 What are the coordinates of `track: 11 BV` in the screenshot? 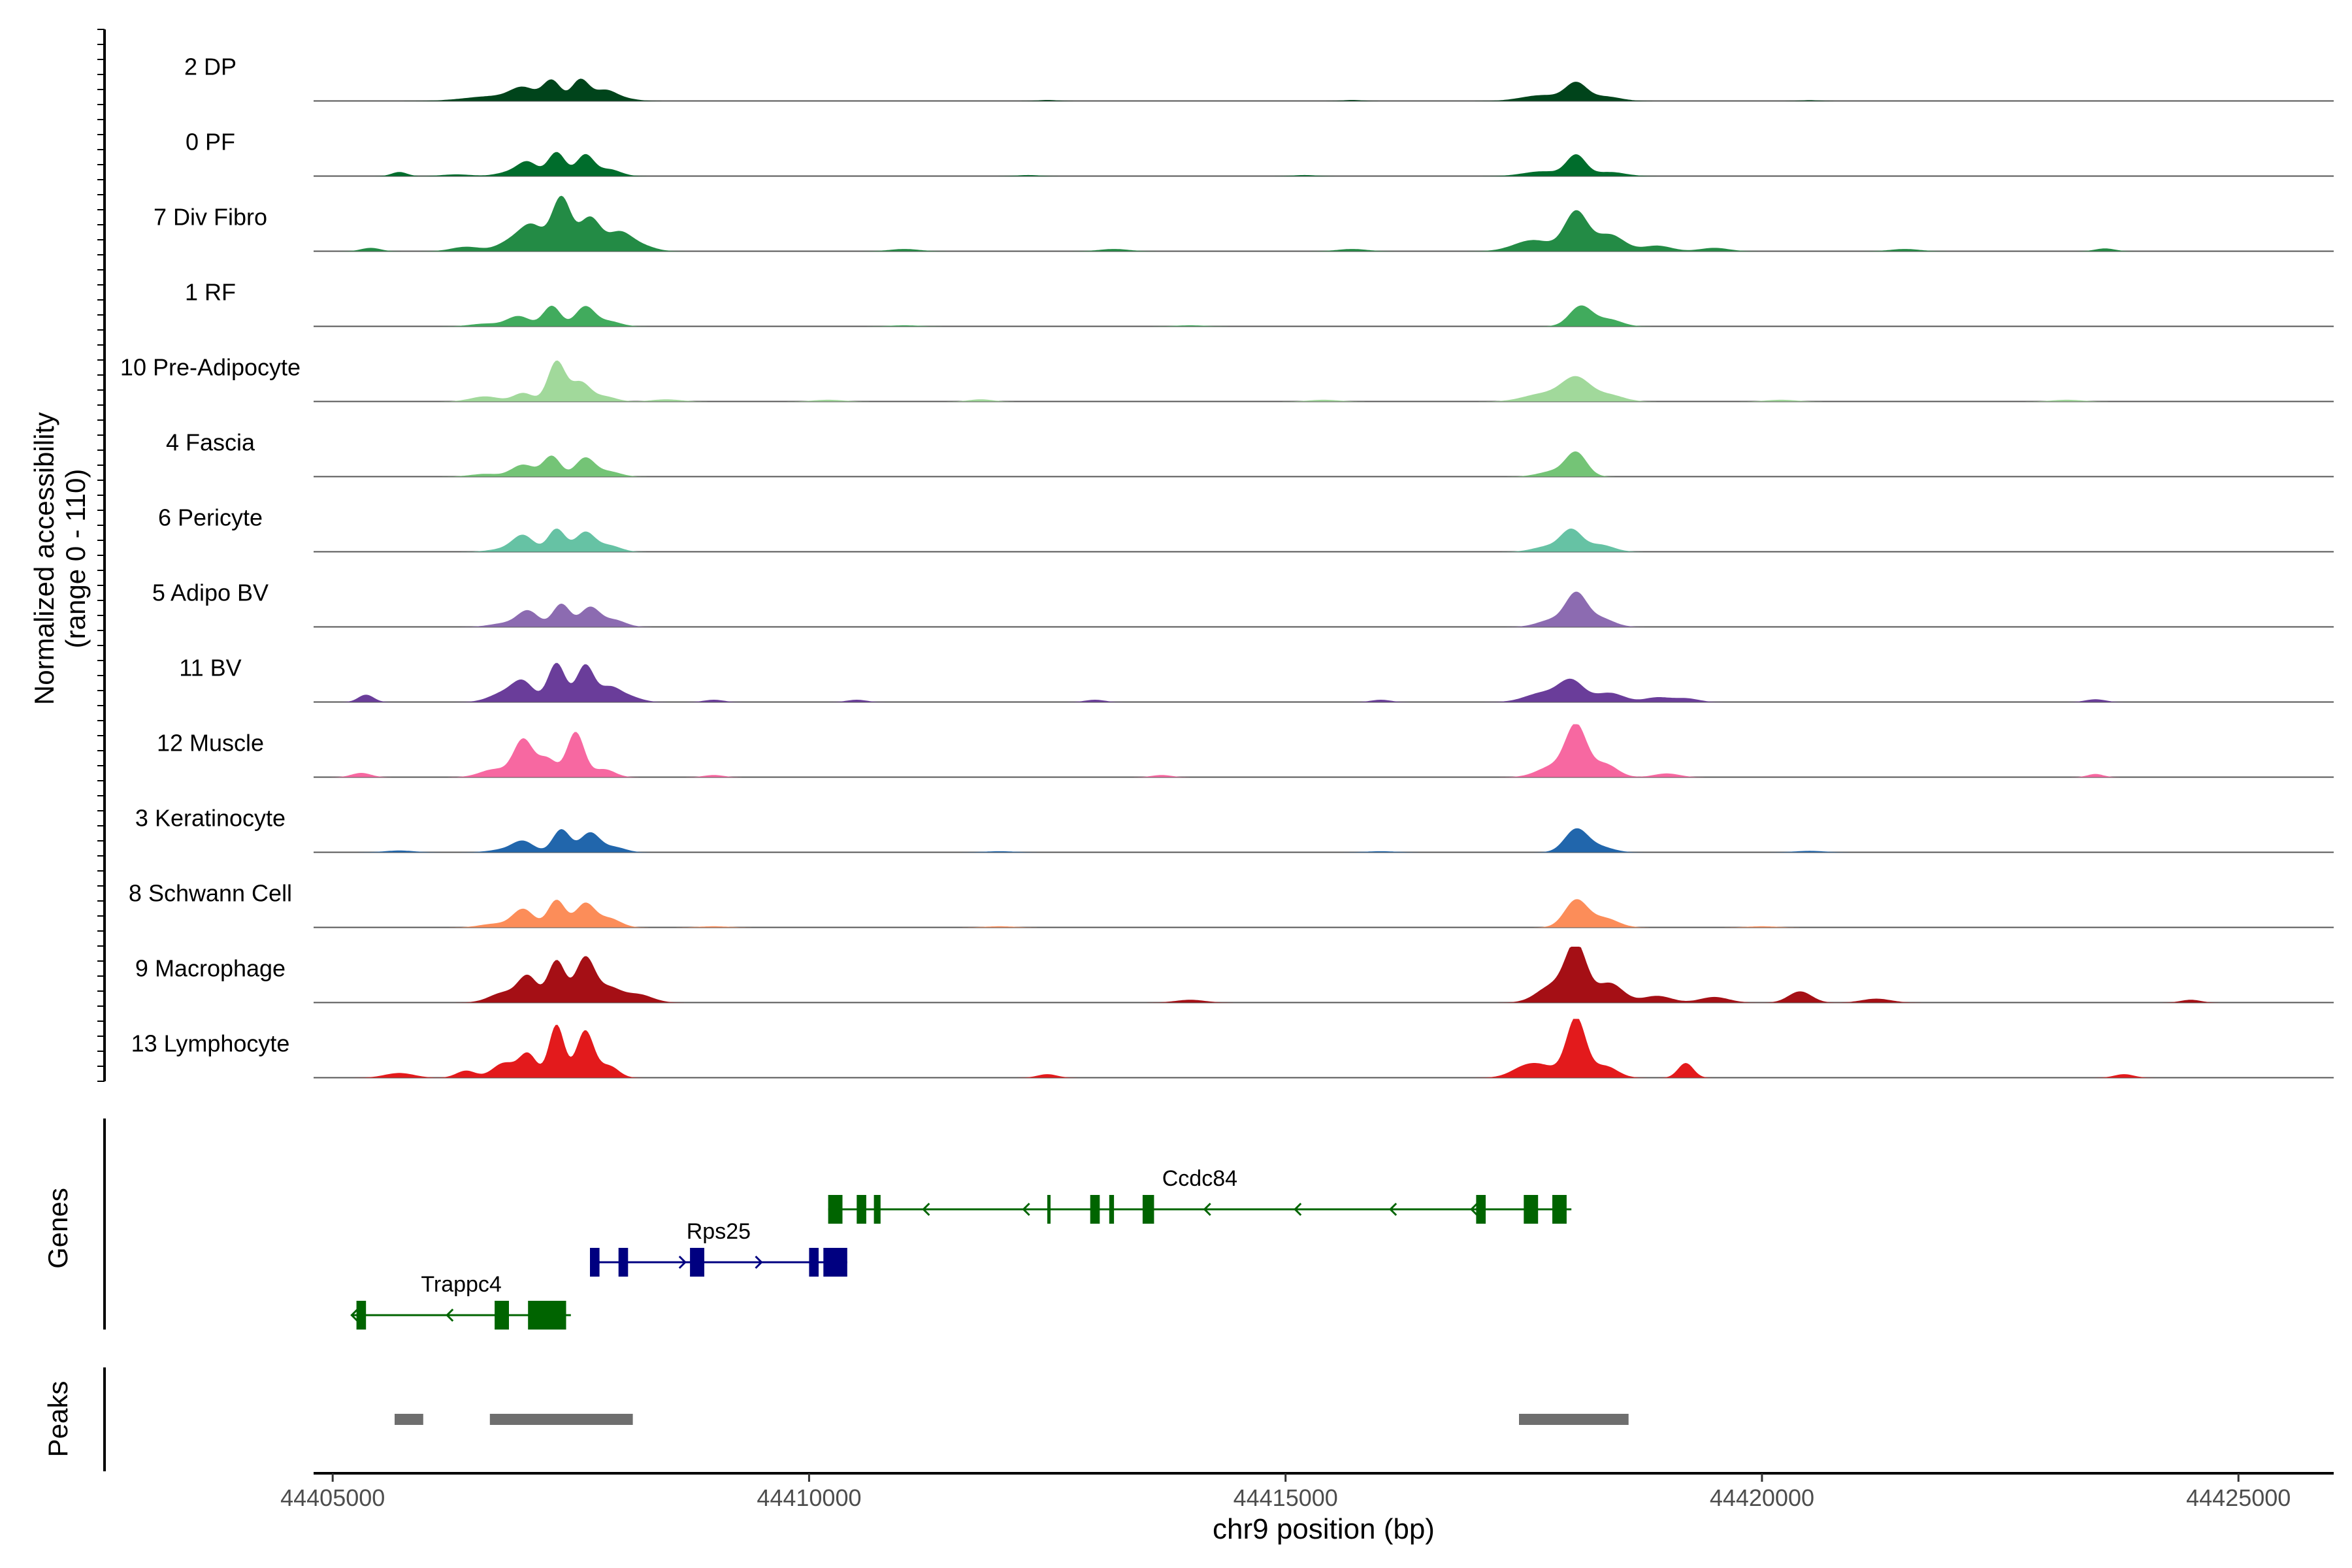 It's located at (1256, 679).